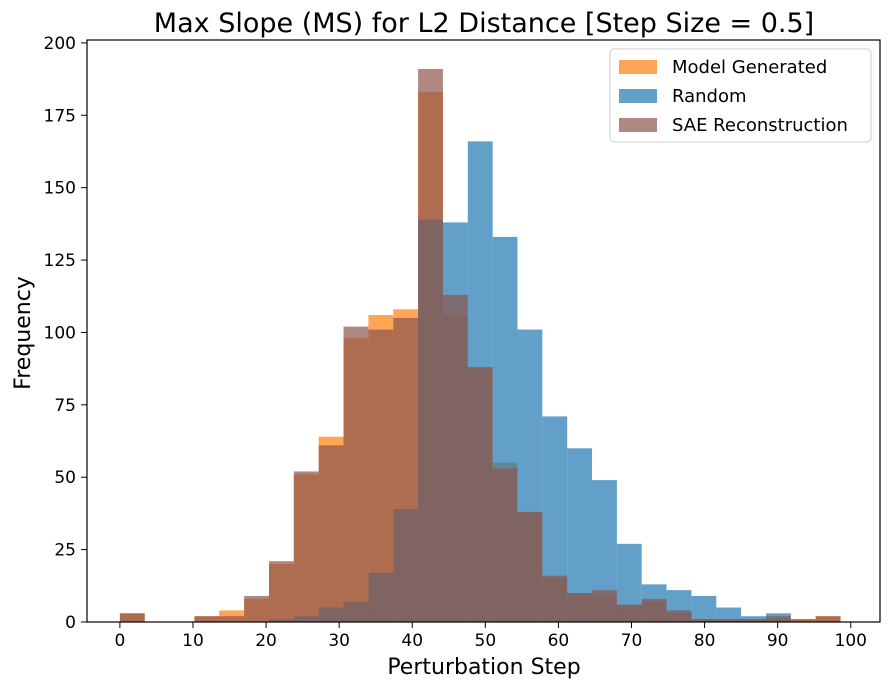  What do you see at coordinates (339, 641) in the screenshot?
I see `x-tick-label: 30` at bounding box center [339, 641].